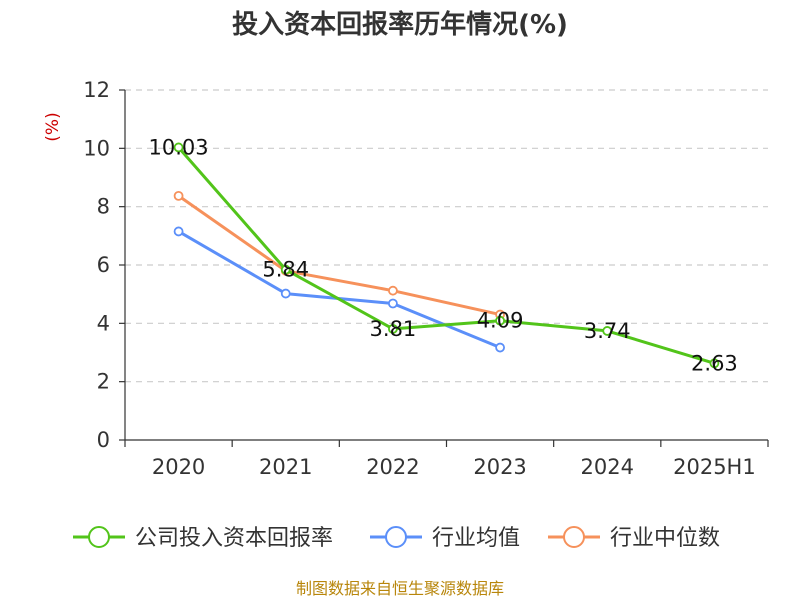 The image size is (800, 600). Describe the element at coordinates (103, 207) in the screenshot. I see `y-tick-label-8: 8` at that location.